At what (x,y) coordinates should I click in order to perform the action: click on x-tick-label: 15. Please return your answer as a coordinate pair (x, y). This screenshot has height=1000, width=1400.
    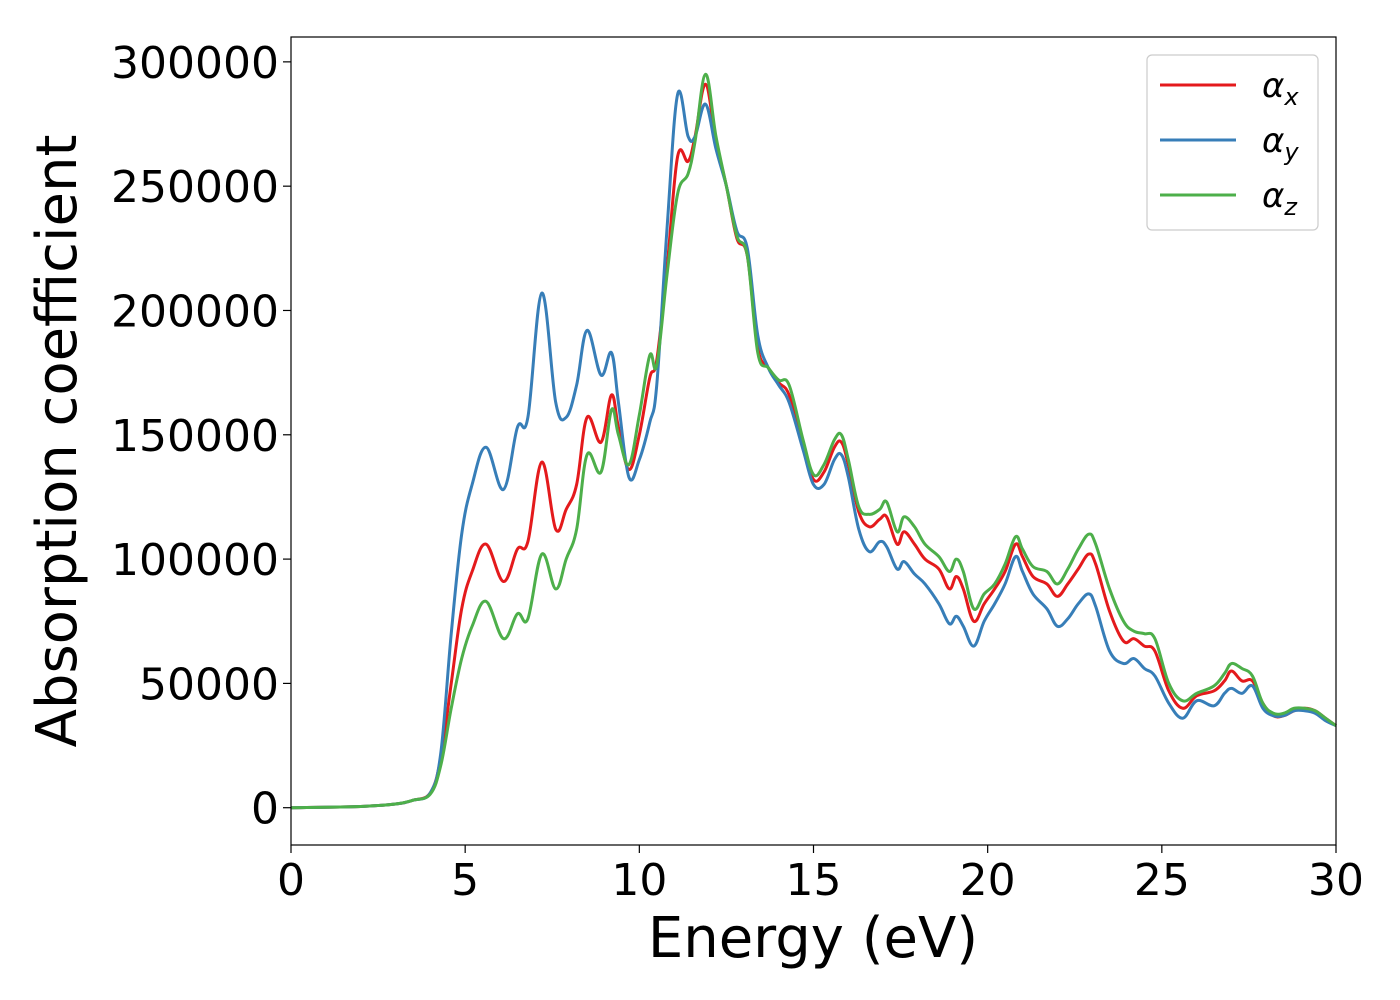
    Looking at the image, I should click on (814, 880).